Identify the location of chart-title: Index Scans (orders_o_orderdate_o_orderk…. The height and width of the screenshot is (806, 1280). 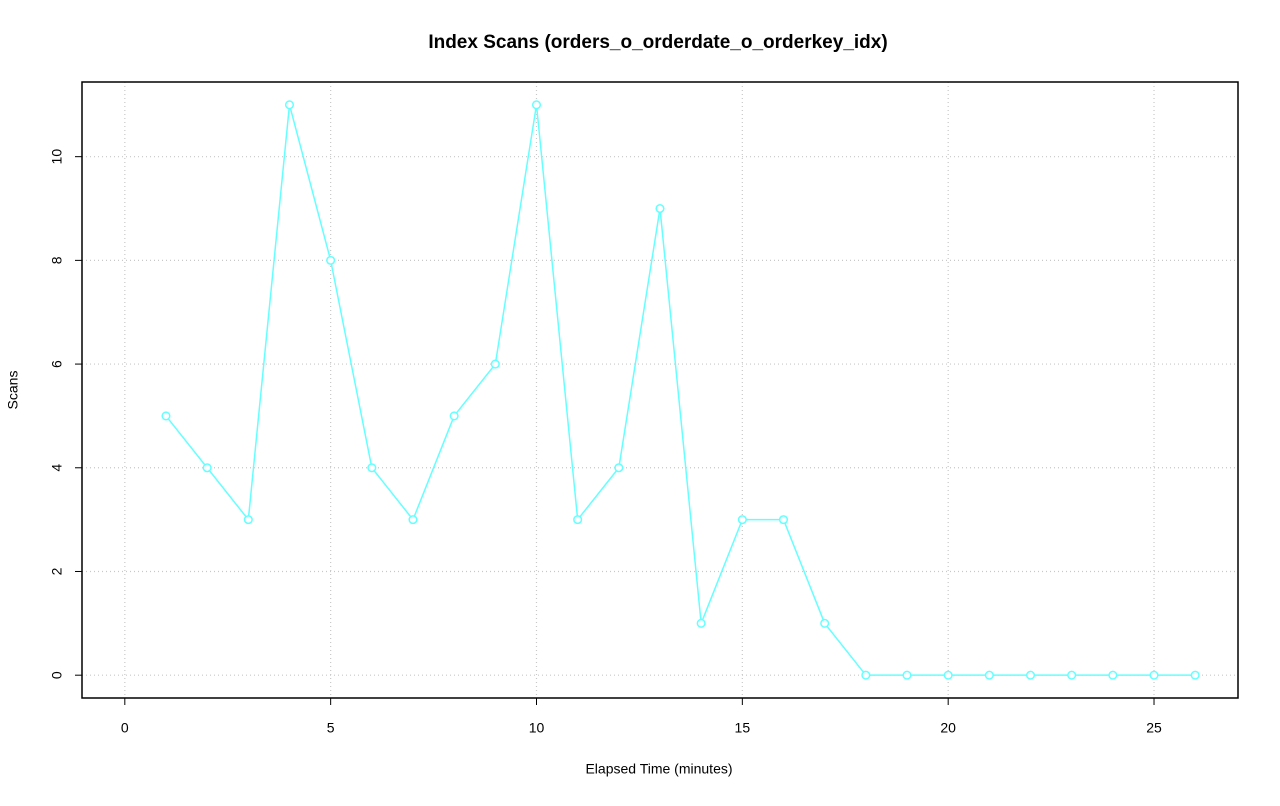
(657, 42).